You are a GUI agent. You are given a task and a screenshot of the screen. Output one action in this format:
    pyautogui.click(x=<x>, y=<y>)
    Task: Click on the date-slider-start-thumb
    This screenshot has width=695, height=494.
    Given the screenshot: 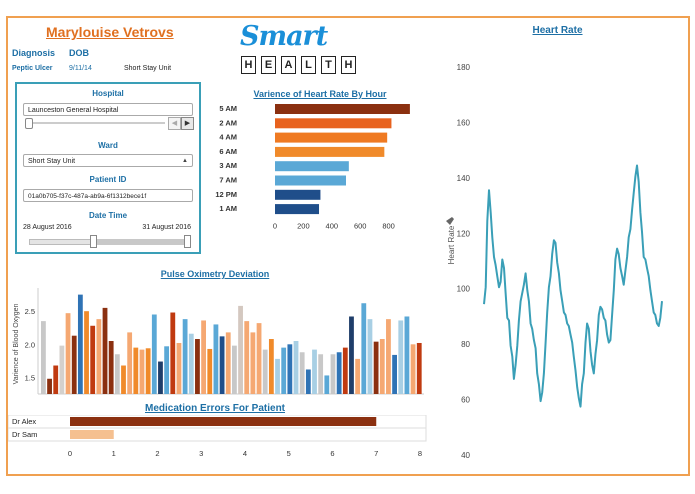 What is the action you would take?
    pyautogui.click(x=93, y=241)
    